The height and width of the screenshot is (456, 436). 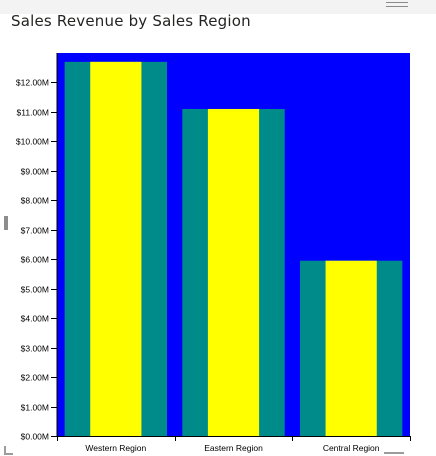 I want to click on x-category-label: Eastern Region, so click(x=233, y=448).